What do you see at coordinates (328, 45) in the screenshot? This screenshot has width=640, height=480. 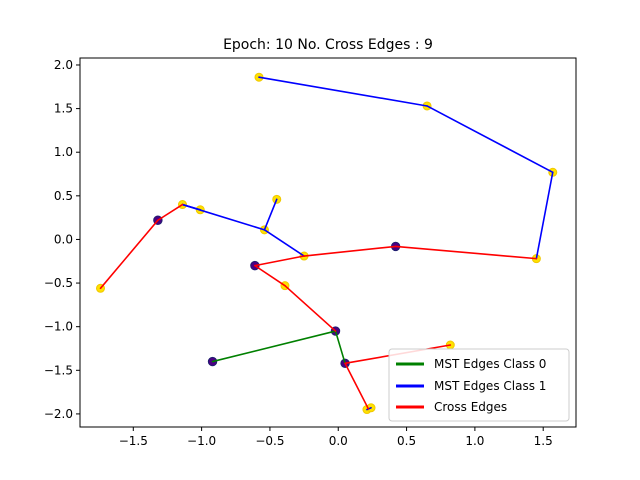 I see `chart-title: Epoch: 10 No. Cross Edges : 9` at bounding box center [328, 45].